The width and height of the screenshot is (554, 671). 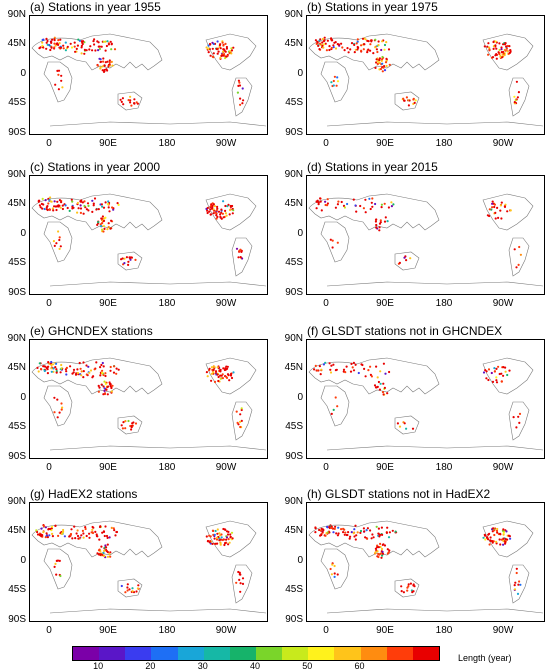 What do you see at coordinates (300, 397) in the screenshot?
I see `latitude-label: 0` at bounding box center [300, 397].